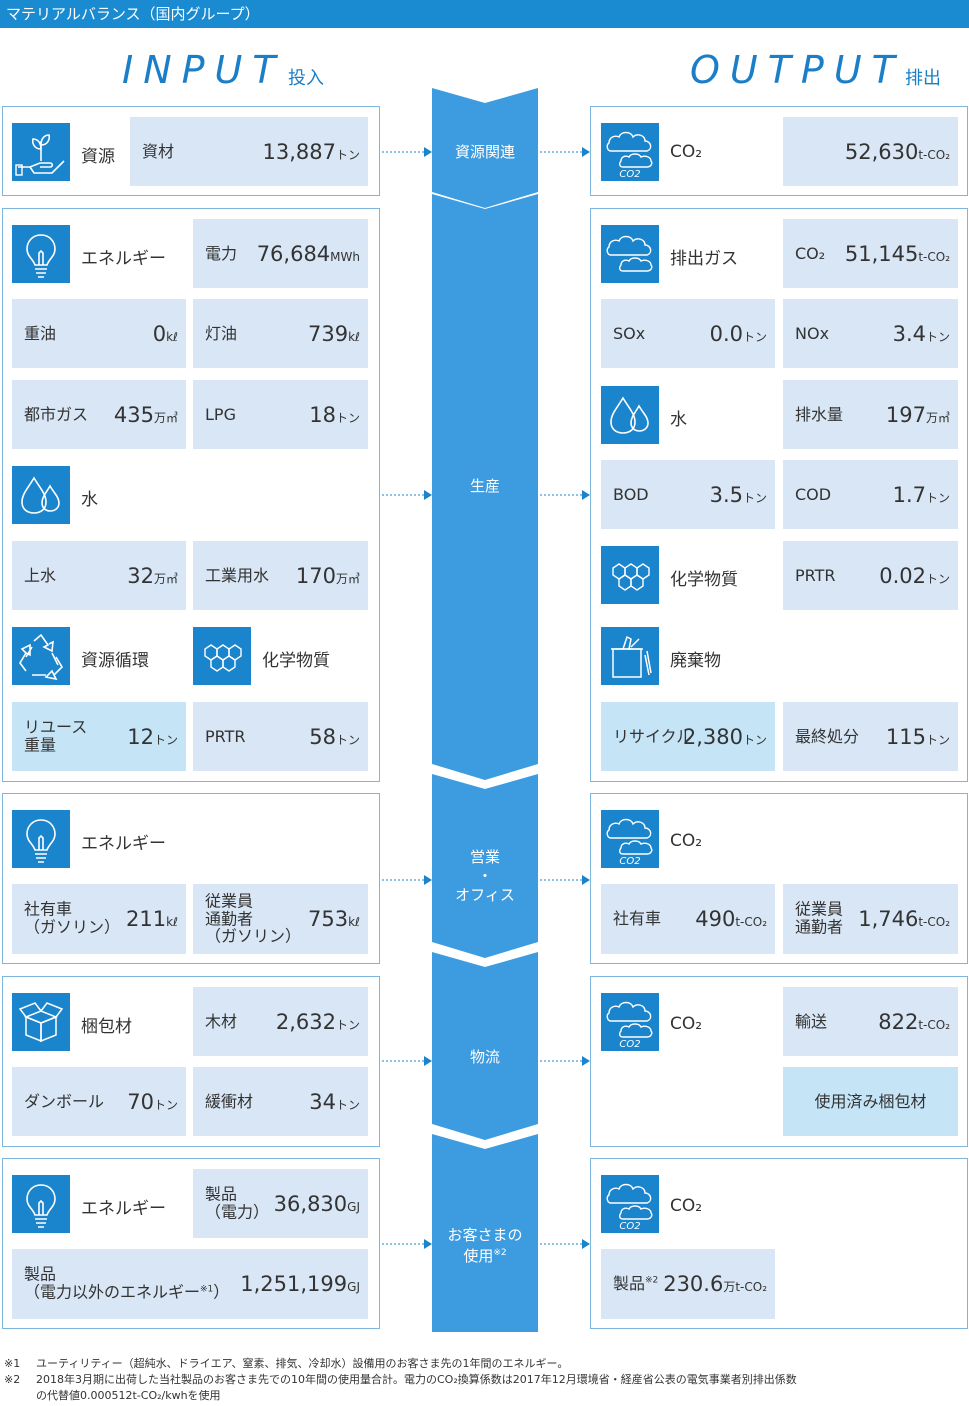  I want to click on process-chevrons, so click(485, 710).